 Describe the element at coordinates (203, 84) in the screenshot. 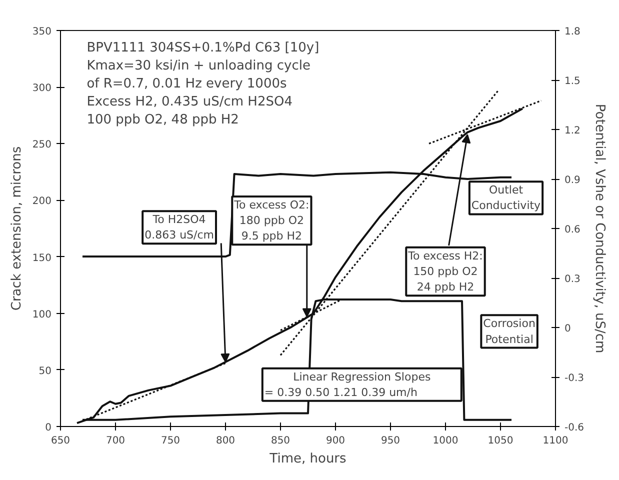

I see `annotation: BPV1111 304SS+0.1%Pd C63 [10y] Kmax=30 ksi/in + unloading cycle of R=0.7, 0.01 Hz every 1000s Excess H2, 0.435 uS/cm H2SO4 100 ppb O2, 48 ppb H2` at that location.